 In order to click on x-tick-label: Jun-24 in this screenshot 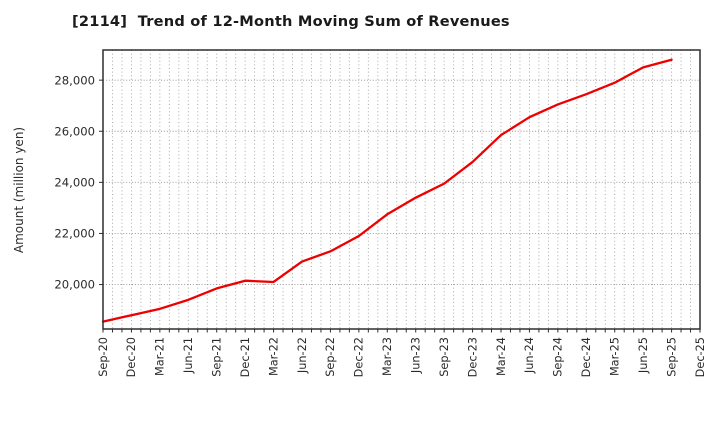, I will do `click(529, 355)`.